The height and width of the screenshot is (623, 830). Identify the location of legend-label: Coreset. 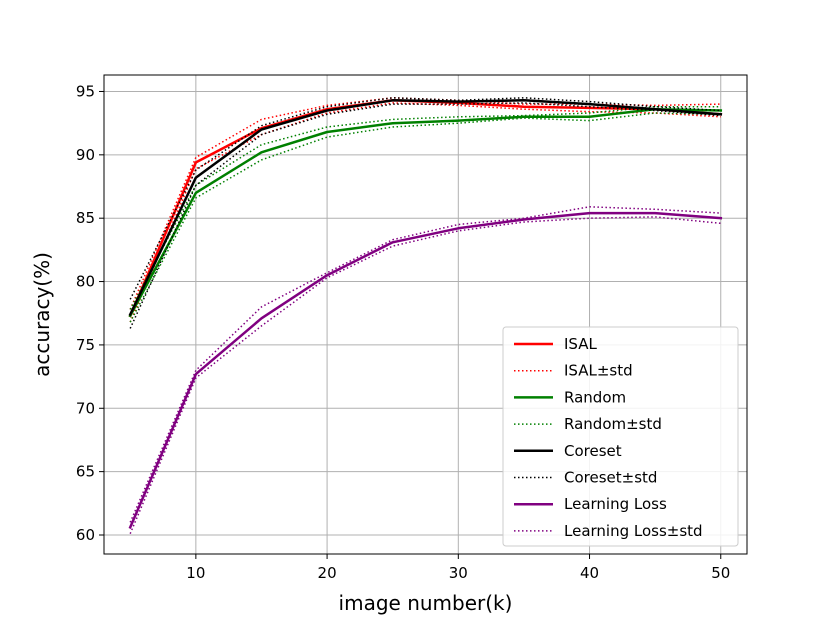
(593, 451).